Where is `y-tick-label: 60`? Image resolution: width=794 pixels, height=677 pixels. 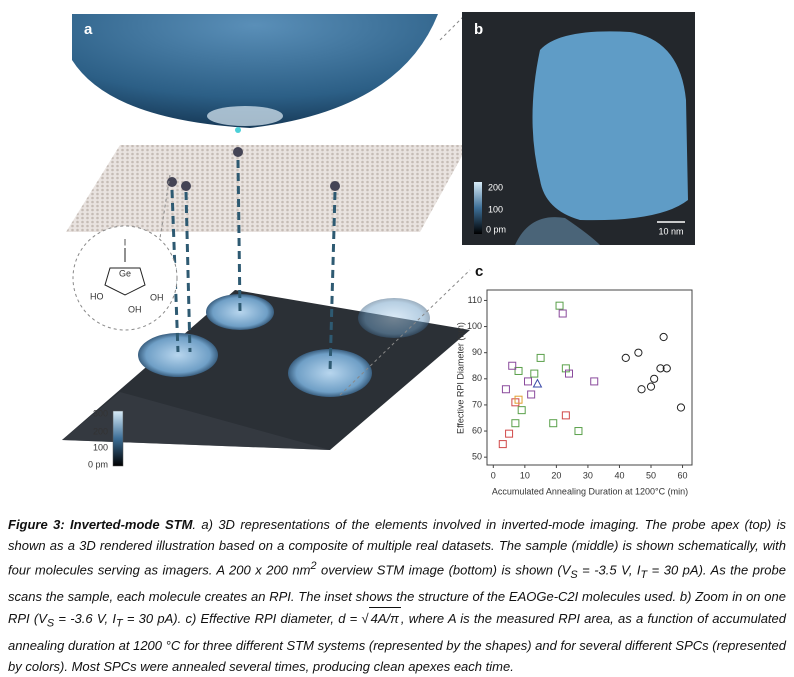
y-tick-label: 60 is located at coordinates (477, 430).